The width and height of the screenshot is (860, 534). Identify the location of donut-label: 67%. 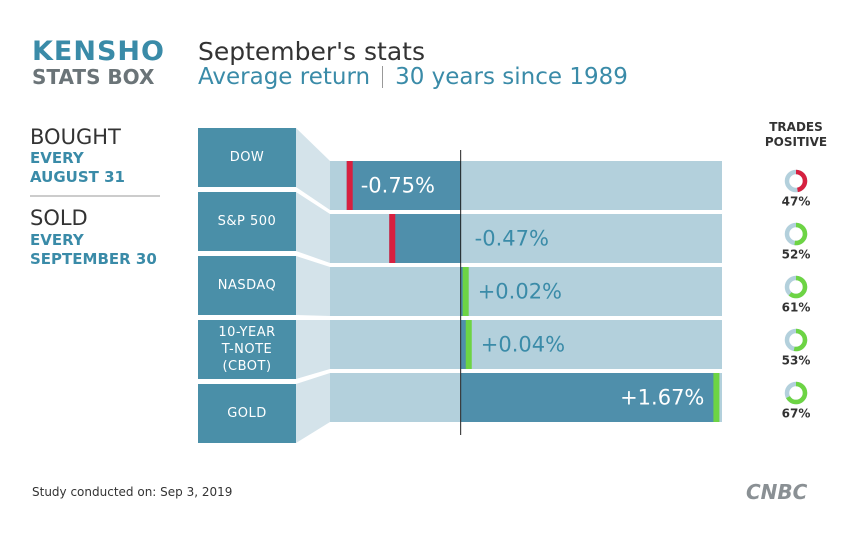
(796, 414).